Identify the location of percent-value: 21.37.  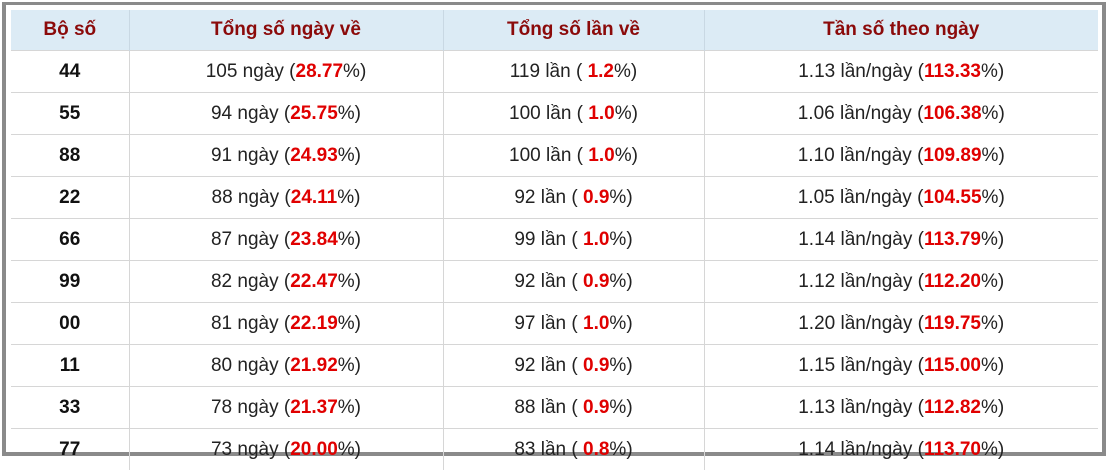
(314, 407).